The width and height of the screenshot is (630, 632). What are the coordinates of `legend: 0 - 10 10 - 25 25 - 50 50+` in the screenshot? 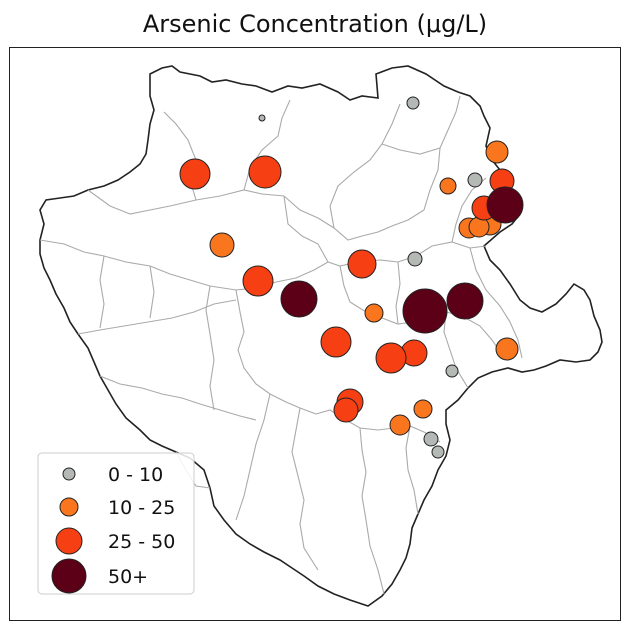 It's located at (116, 523).